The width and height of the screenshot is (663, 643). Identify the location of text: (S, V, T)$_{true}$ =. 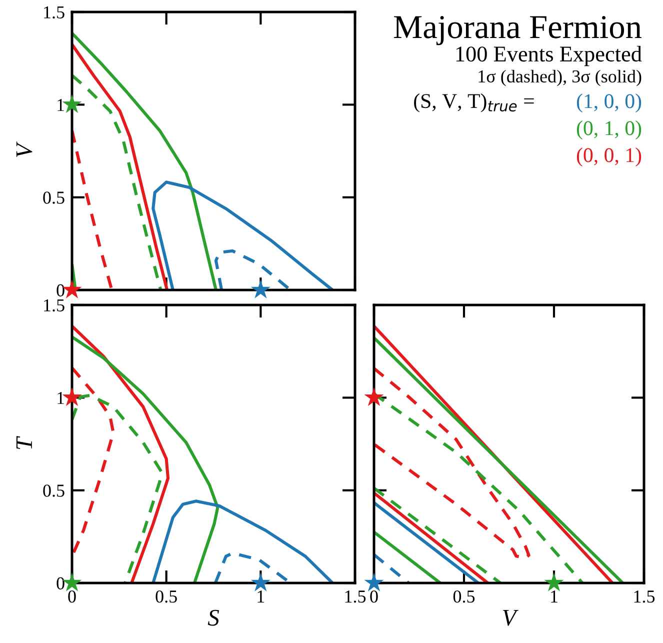
(474, 102).